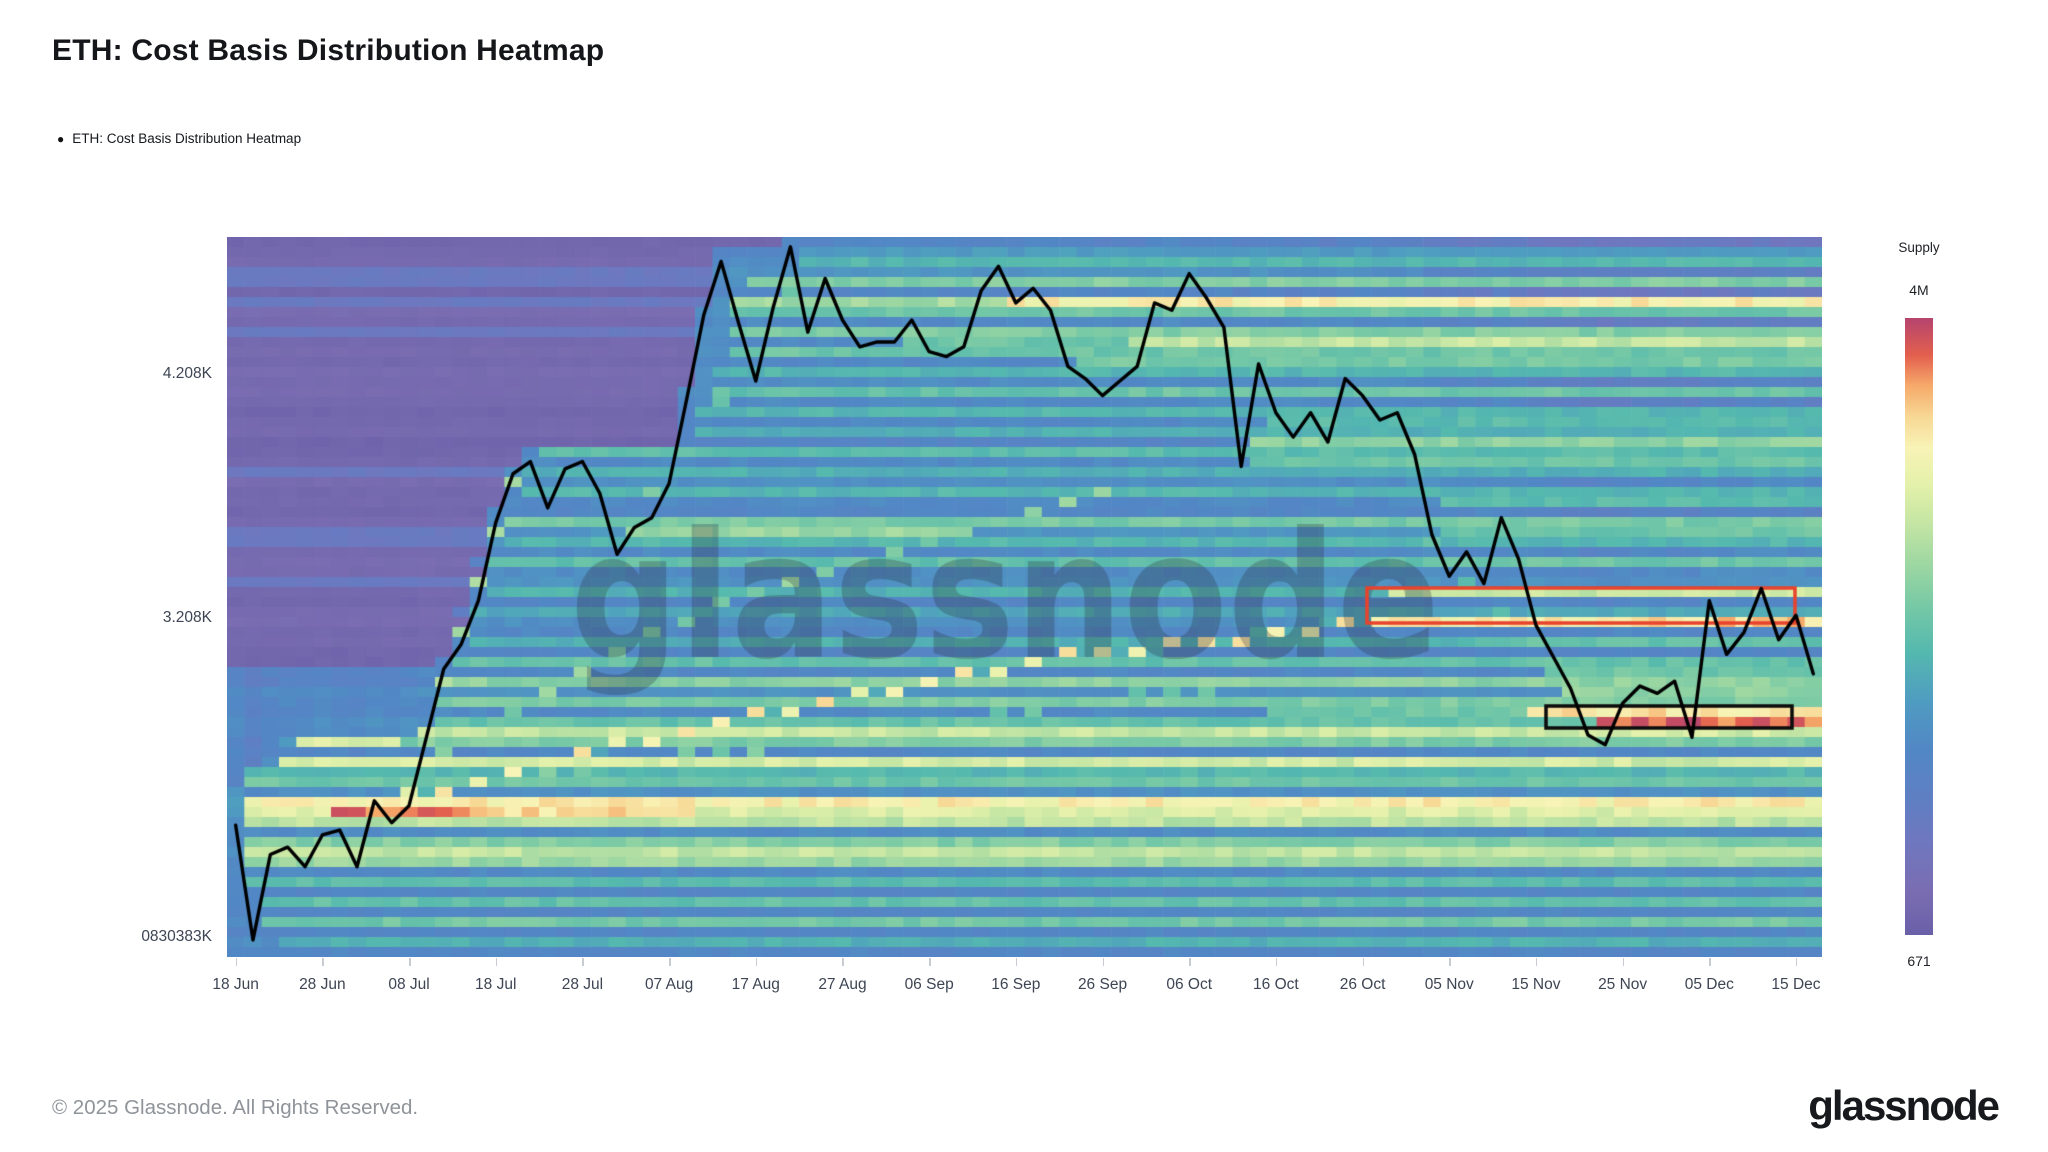 Image resolution: width=2048 pixels, height=1152 pixels. What do you see at coordinates (235, 984) in the screenshot?
I see `x-axis-label: 18 Jun` at bounding box center [235, 984].